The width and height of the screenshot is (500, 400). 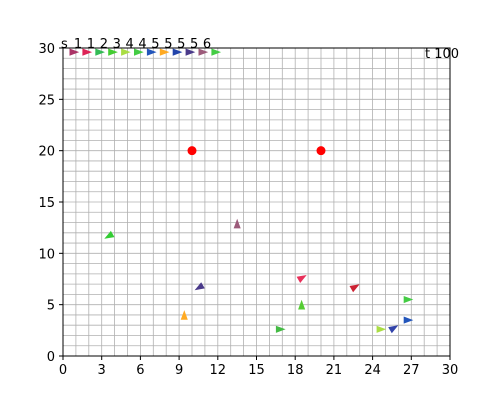 What do you see at coordinates (51, 306) in the screenshot?
I see `y-tick-label: 5` at bounding box center [51, 306].